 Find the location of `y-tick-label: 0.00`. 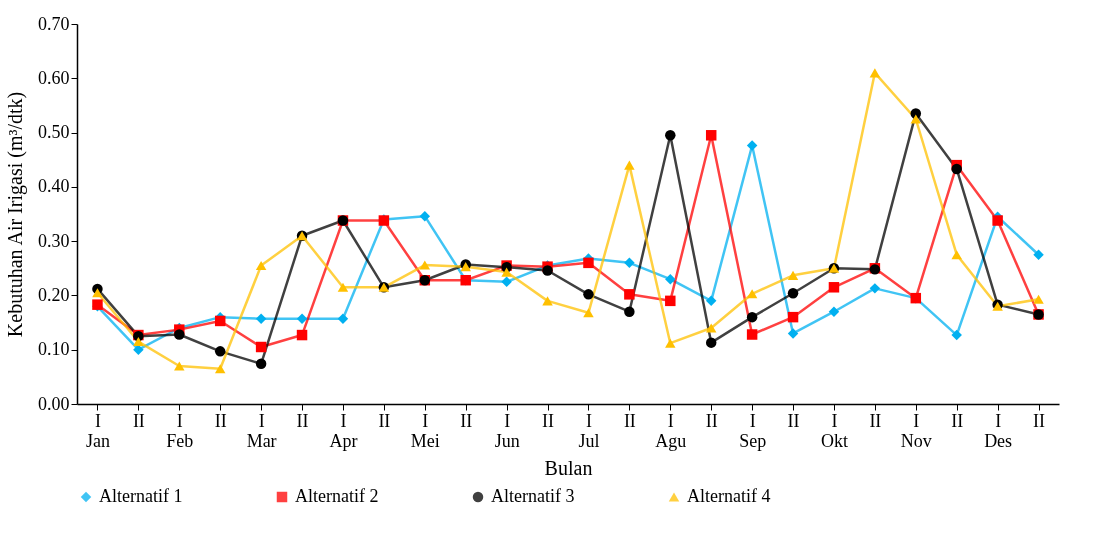

y-tick-label: 0.00 is located at coordinates (54, 403).